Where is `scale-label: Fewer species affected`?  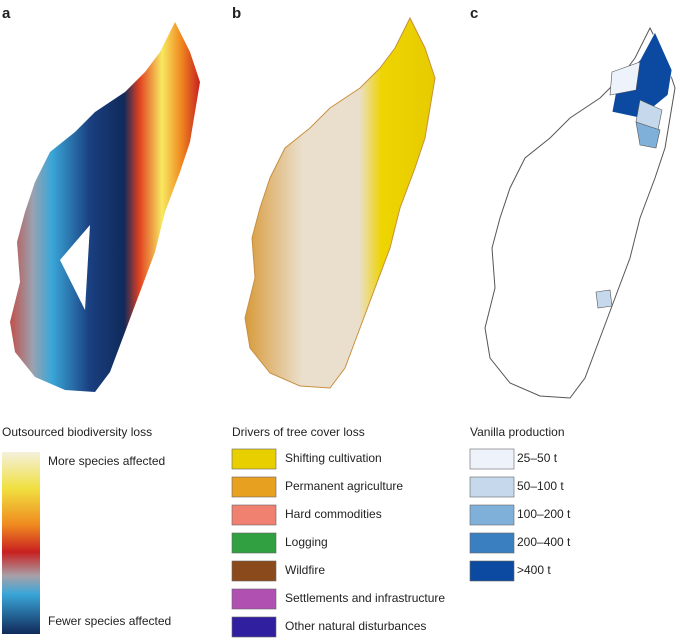 scale-label: Fewer species affected is located at coordinates (109, 621).